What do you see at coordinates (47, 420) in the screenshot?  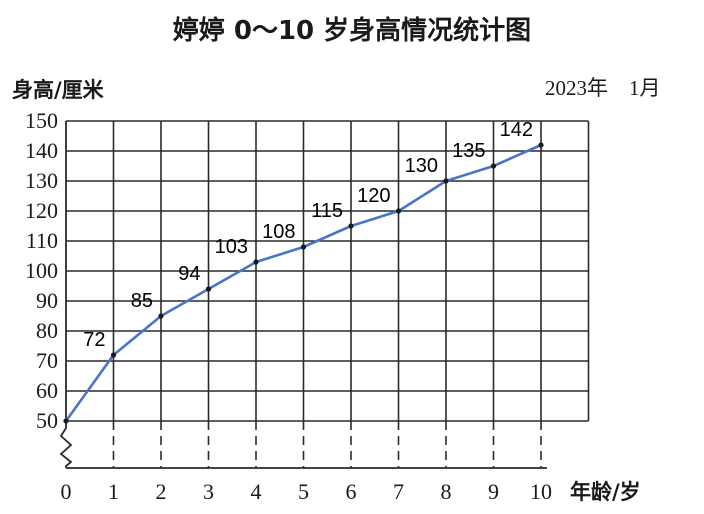 I see `y-tick-label: 50` at bounding box center [47, 420].